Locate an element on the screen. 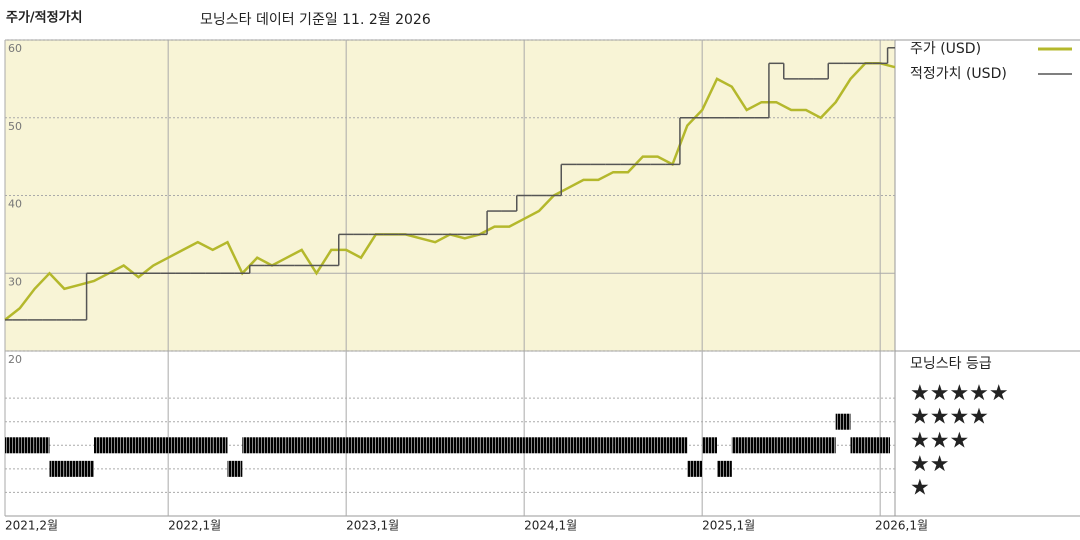 This screenshot has height=540, width=1080. x-tick-label: 2026,1월 is located at coordinates (901, 526).